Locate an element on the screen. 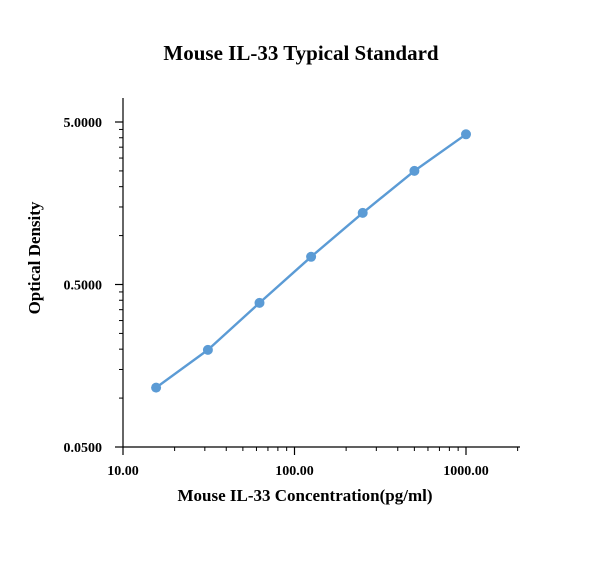 The width and height of the screenshot is (610, 562). chart-title: Mouse IL-33 Typical Standard is located at coordinates (301, 53).